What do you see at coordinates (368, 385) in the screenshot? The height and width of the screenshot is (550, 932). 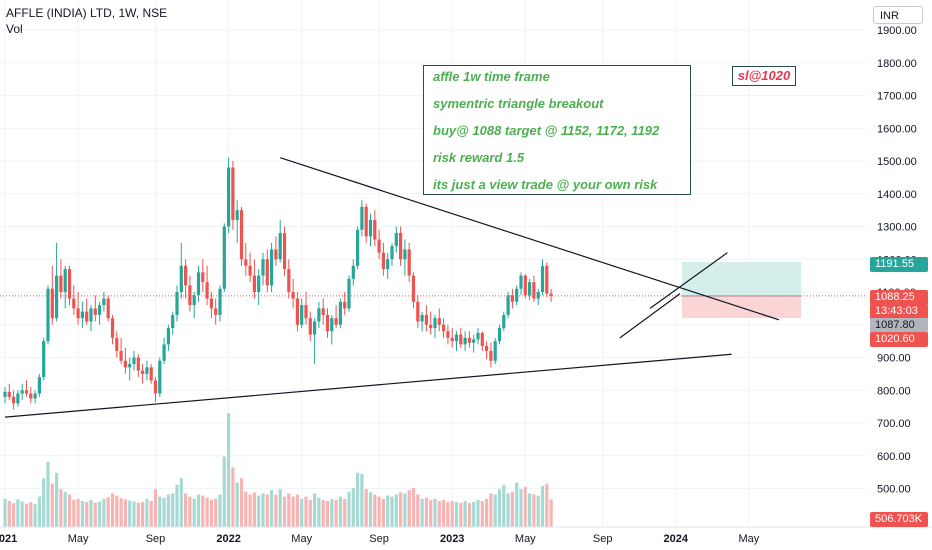 I see `trendline-lower-support` at bounding box center [368, 385].